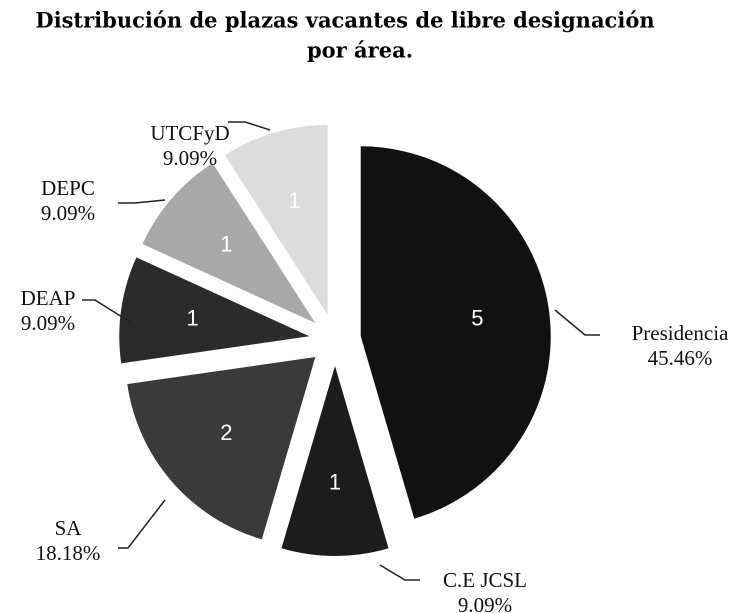 Image resolution: width=746 pixels, height=613 pixels. What do you see at coordinates (477, 317) in the screenshot?
I see `slice-value-label: 5` at bounding box center [477, 317].